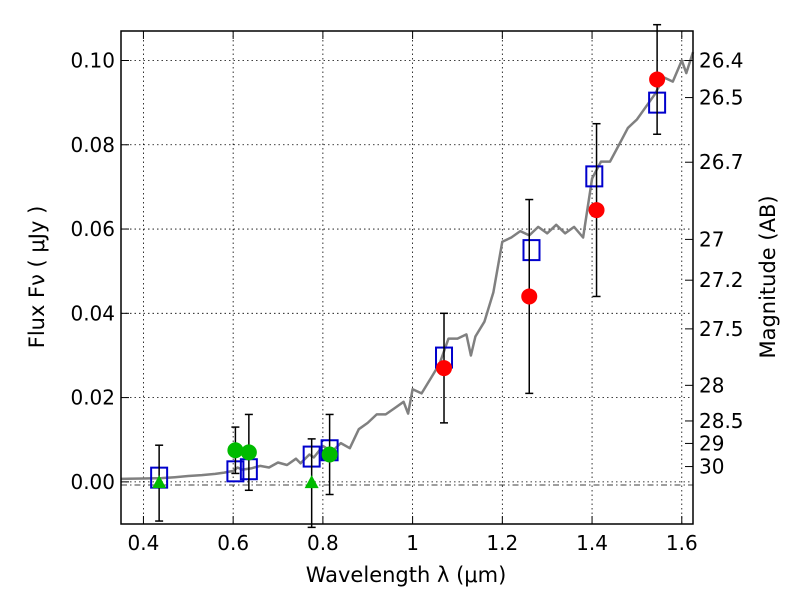 The height and width of the screenshot is (604, 800). I want to click on mag-tick-label: 28, so click(711, 385).